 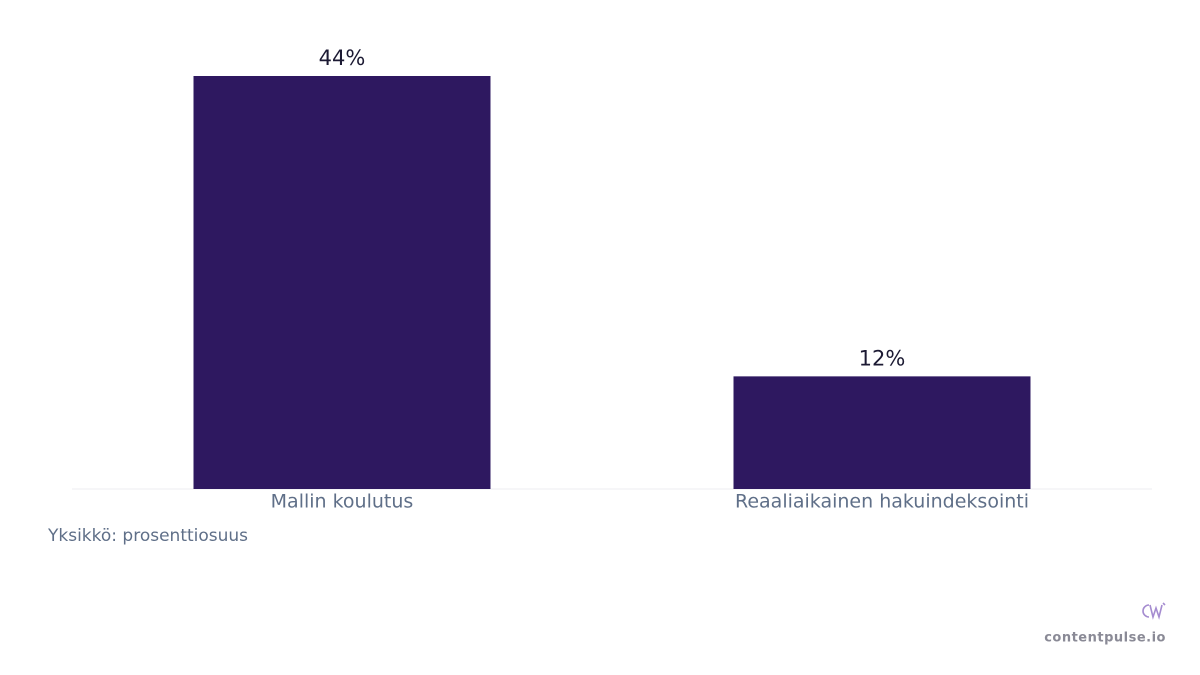 I want to click on x-tick-label: Mallin koulutus, so click(x=342, y=502).